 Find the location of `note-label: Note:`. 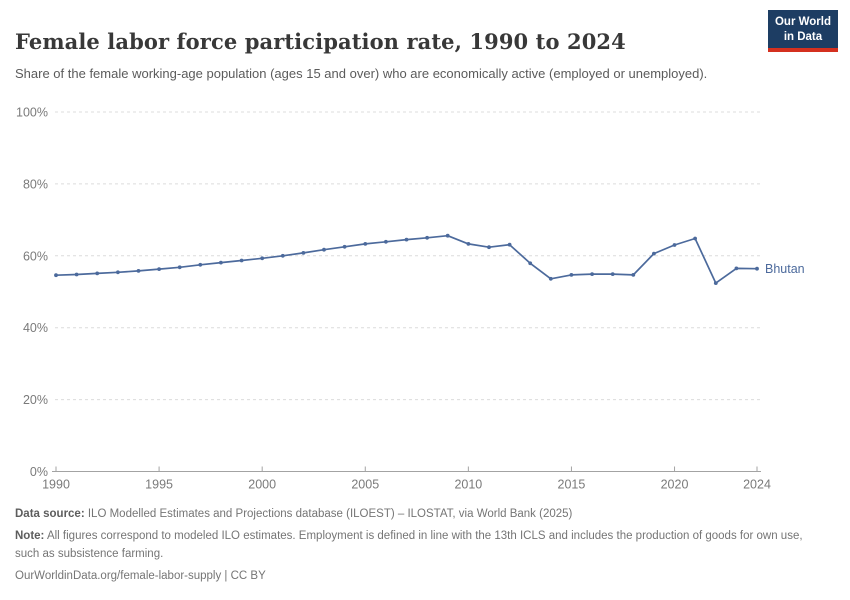

note-label: Note: is located at coordinates (30, 536).